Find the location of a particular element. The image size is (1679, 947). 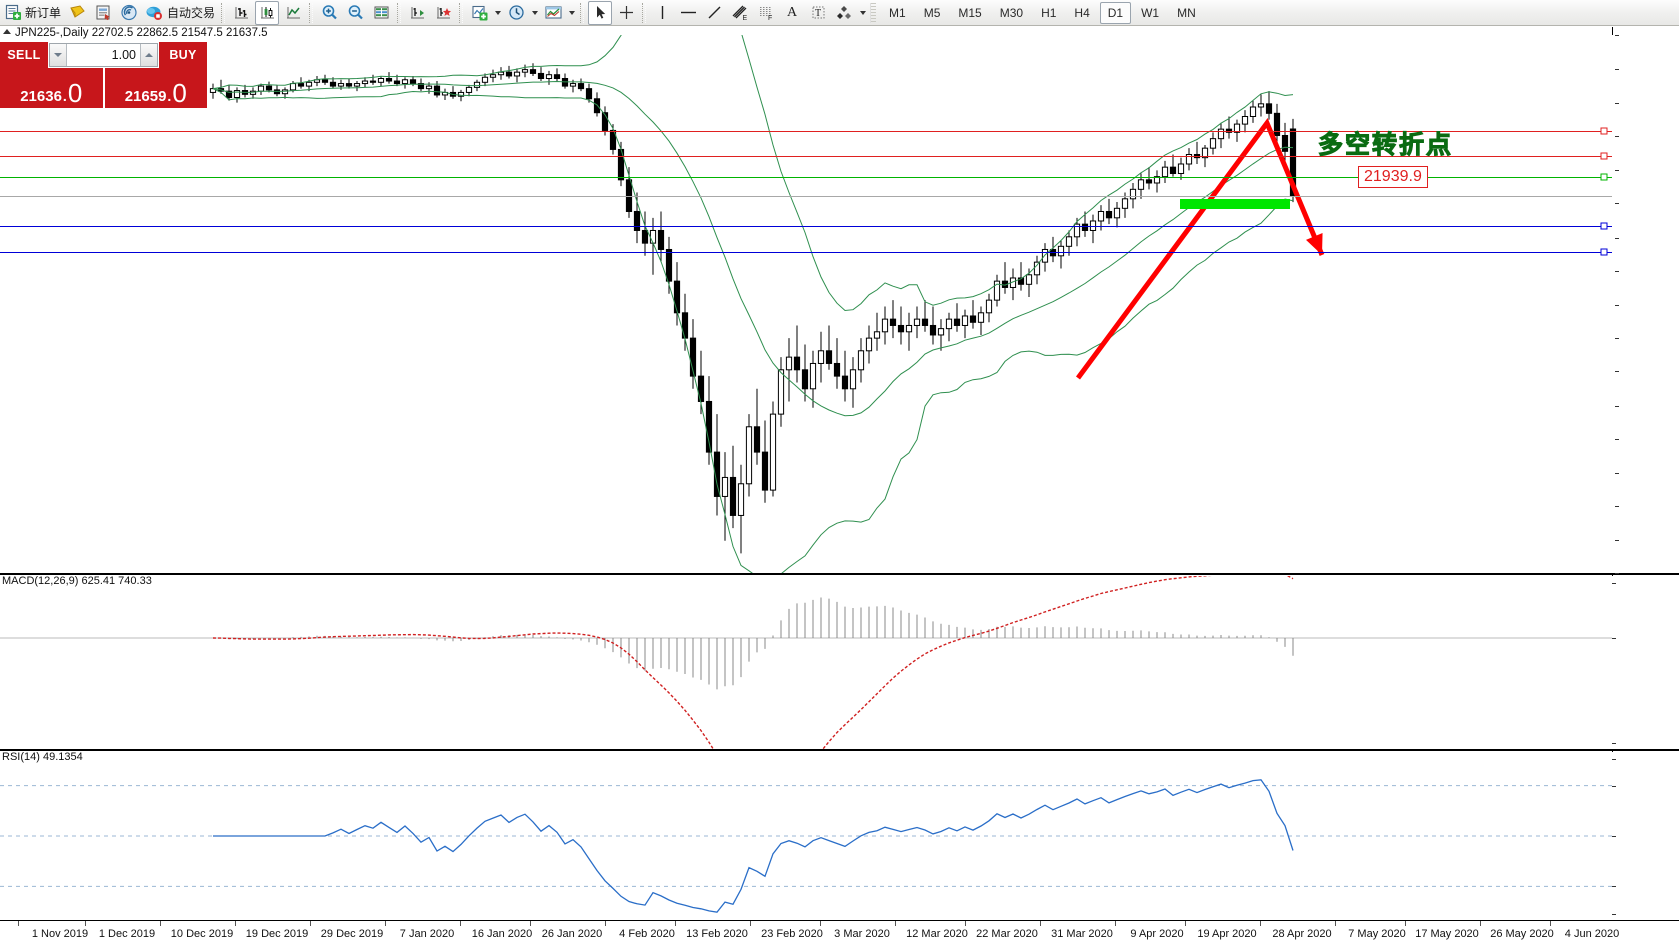

zoom-out-button is located at coordinates (355, 13).